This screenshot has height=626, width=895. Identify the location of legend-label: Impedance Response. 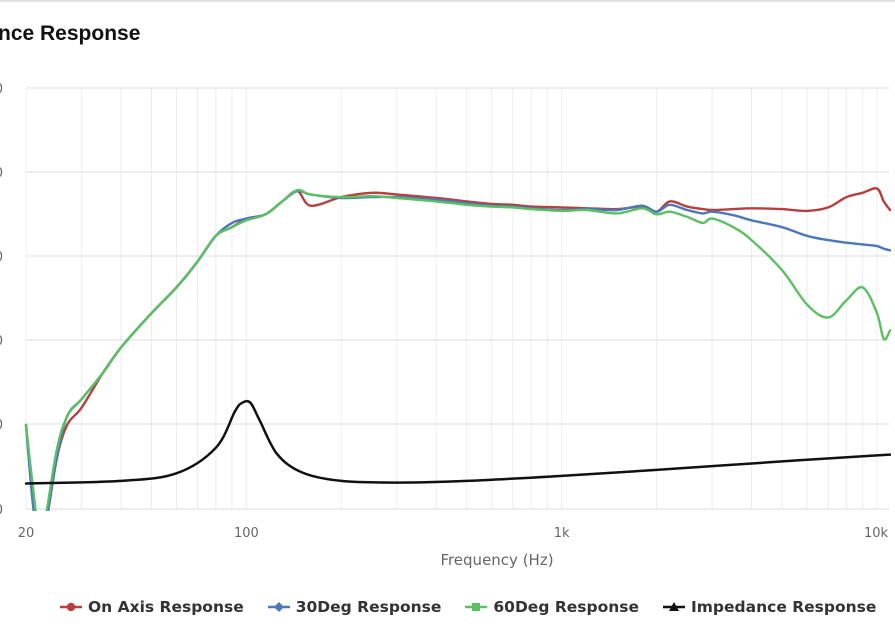
(784, 607).